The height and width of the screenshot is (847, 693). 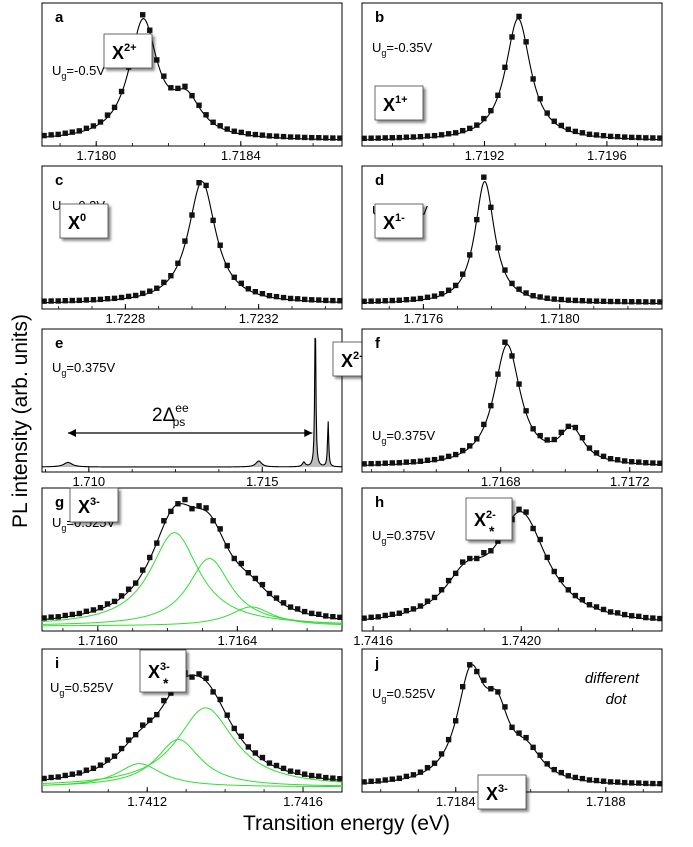 What do you see at coordinates (399, 103) in the screenshot?
I see `state-label-box` at bounding box center [399, 103].